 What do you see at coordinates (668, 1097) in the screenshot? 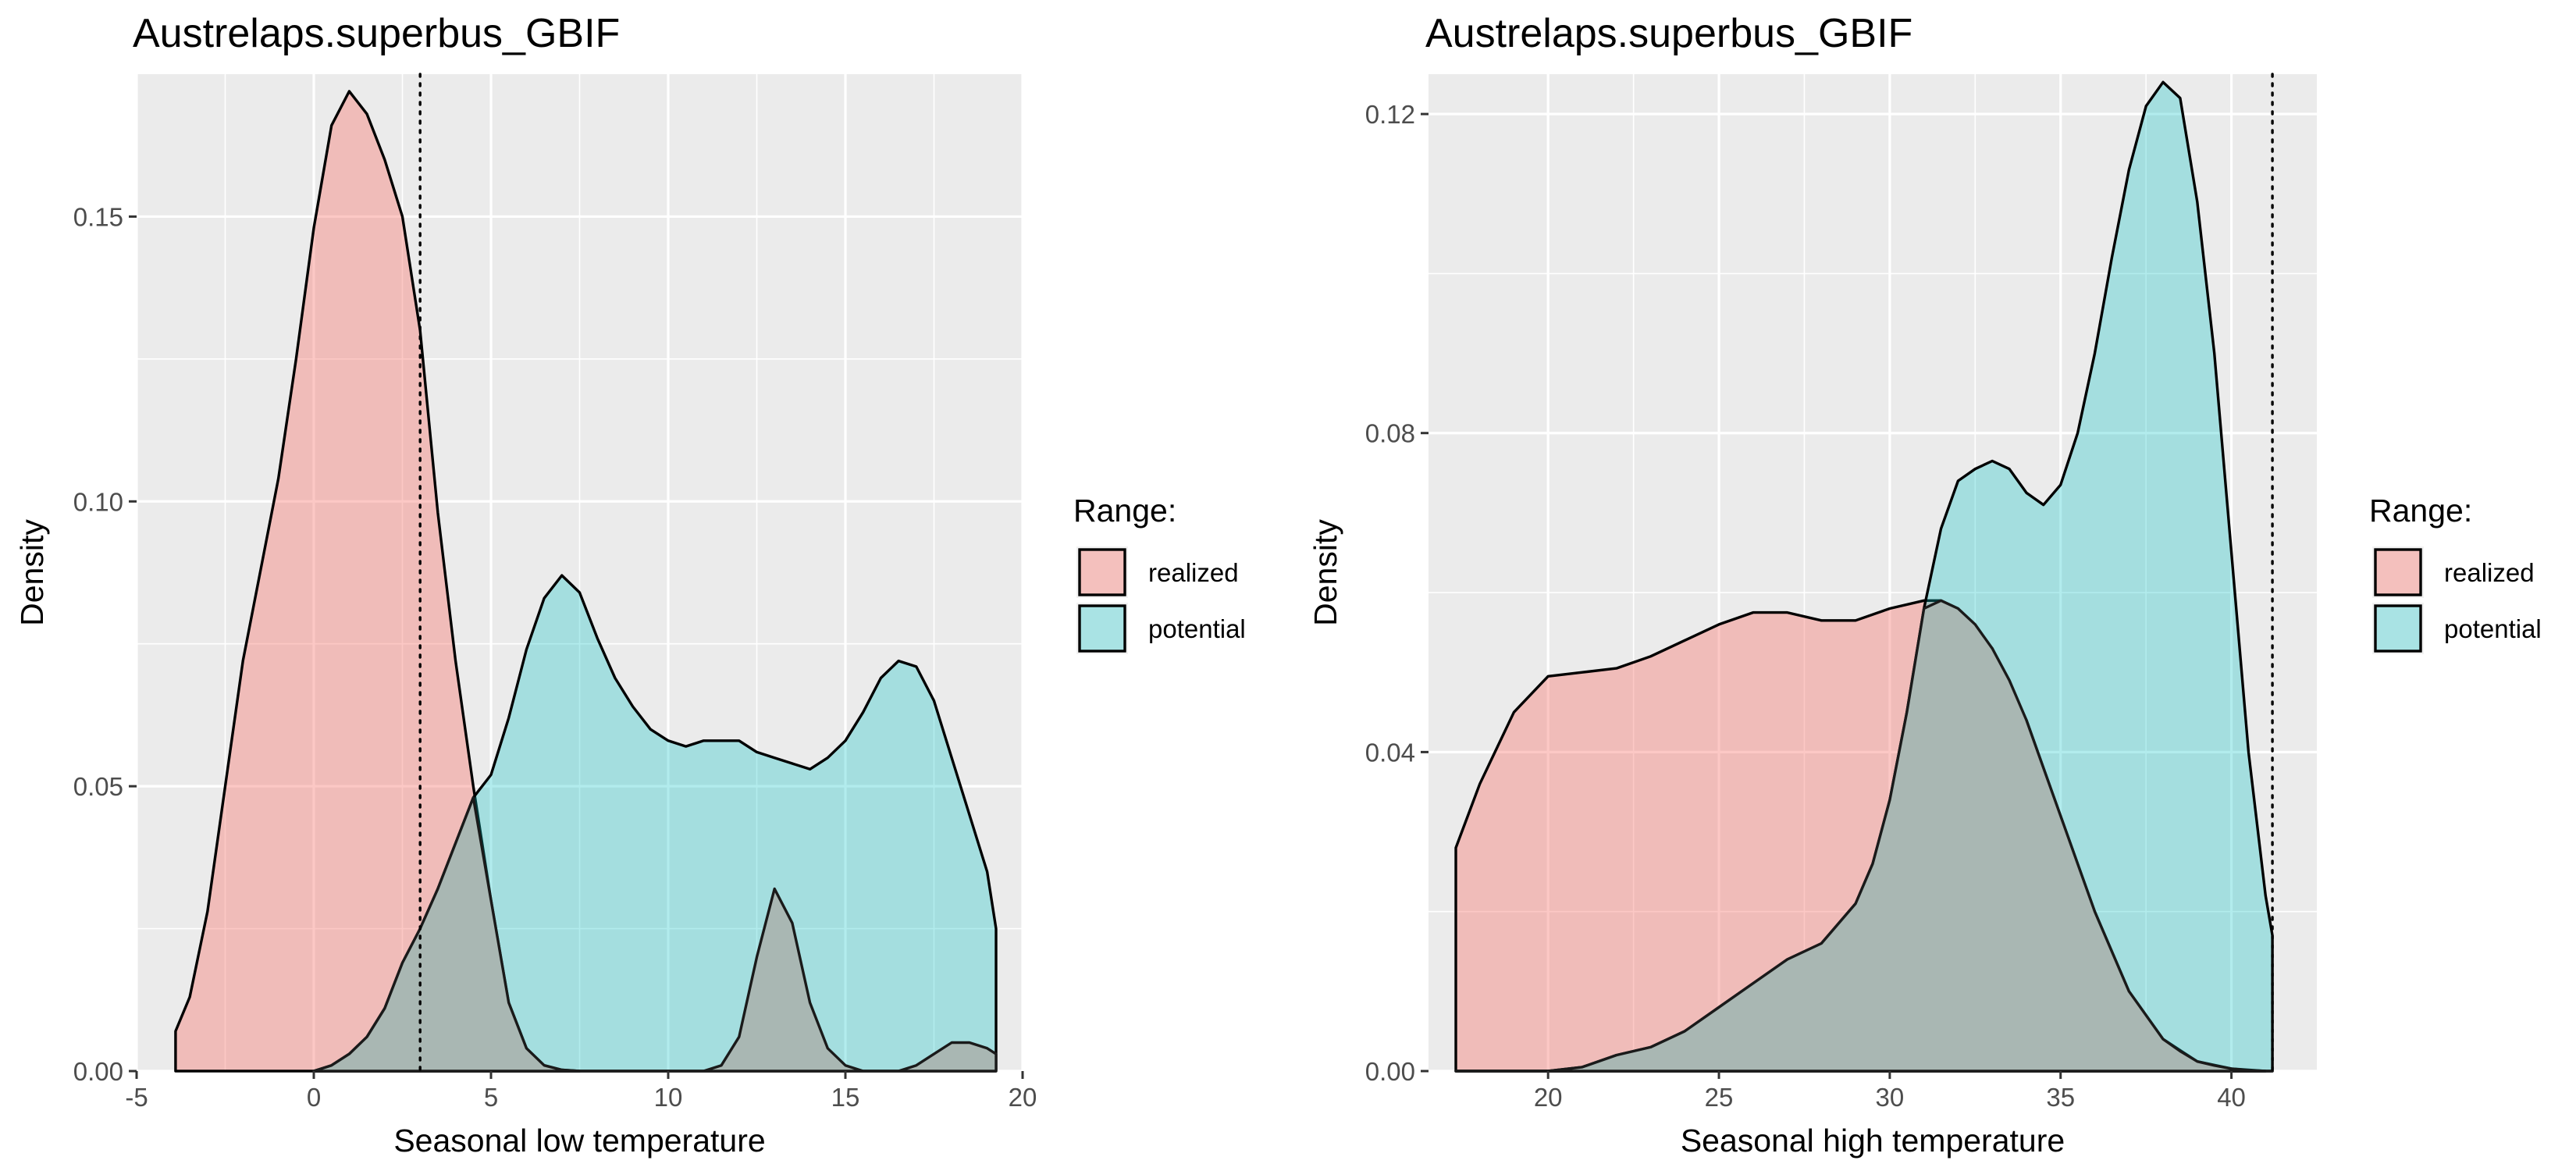
I see `x-tick-label: 10` at bounding box center [668, 1097].